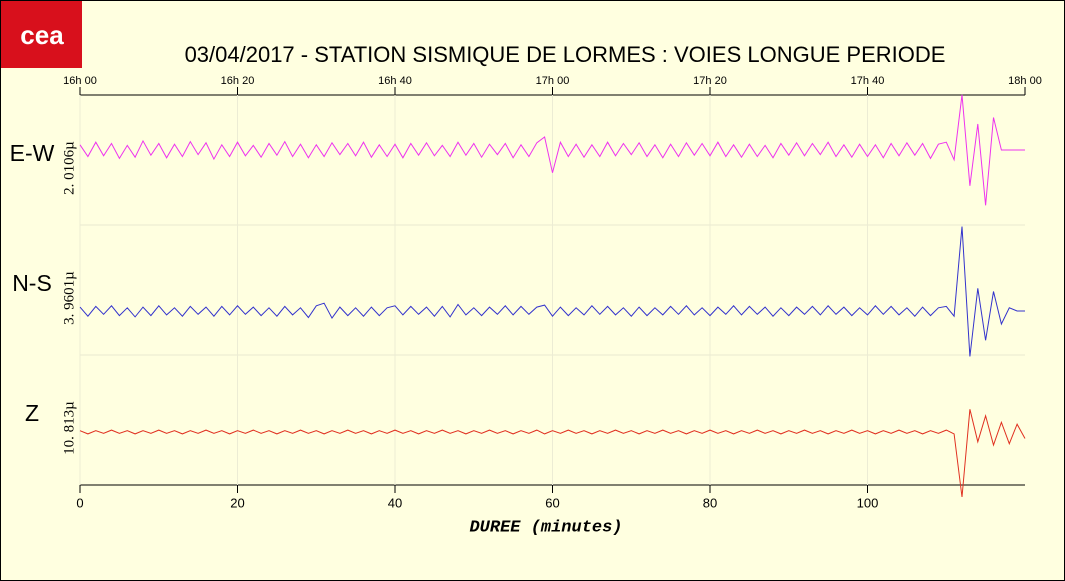 The image size is (1065, 581). I want to click on top-tick-label: 17h 40, so click(868, 81).